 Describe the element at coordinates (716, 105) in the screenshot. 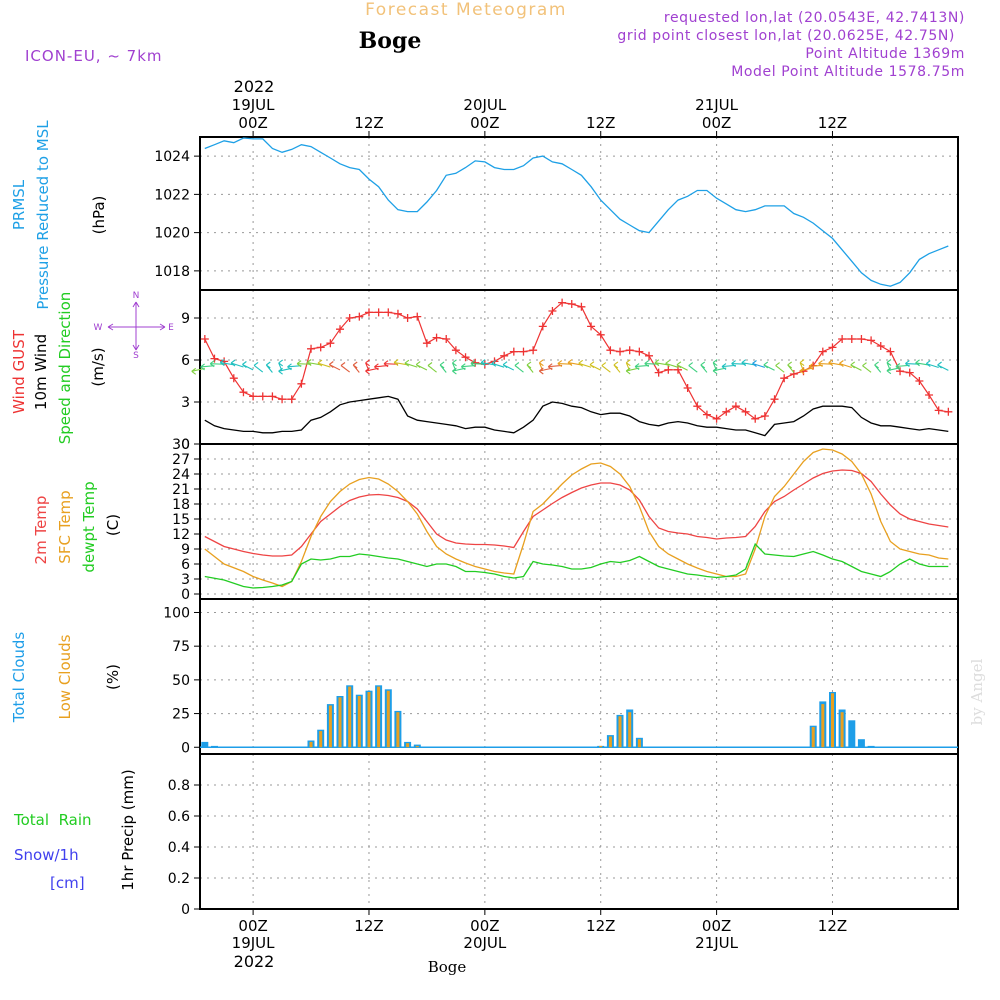

I see `top-date-label: 21JUL` at that location.